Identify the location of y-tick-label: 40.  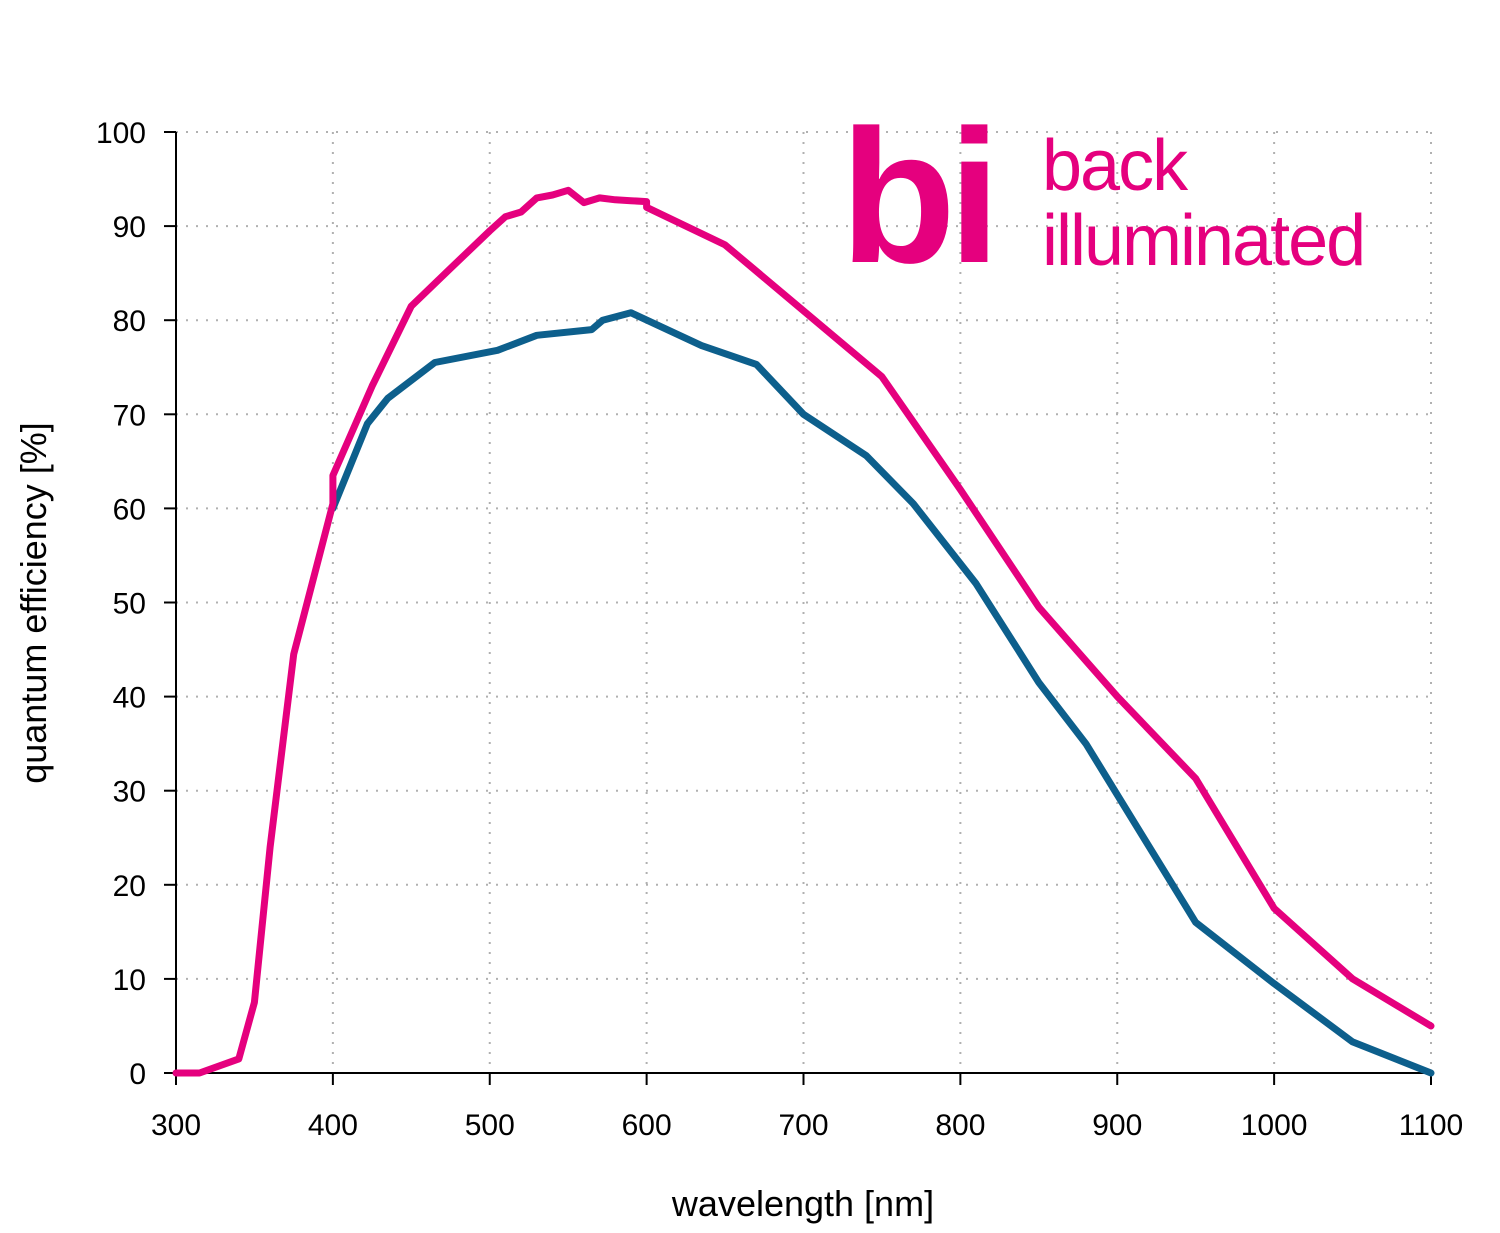
(129, 698).